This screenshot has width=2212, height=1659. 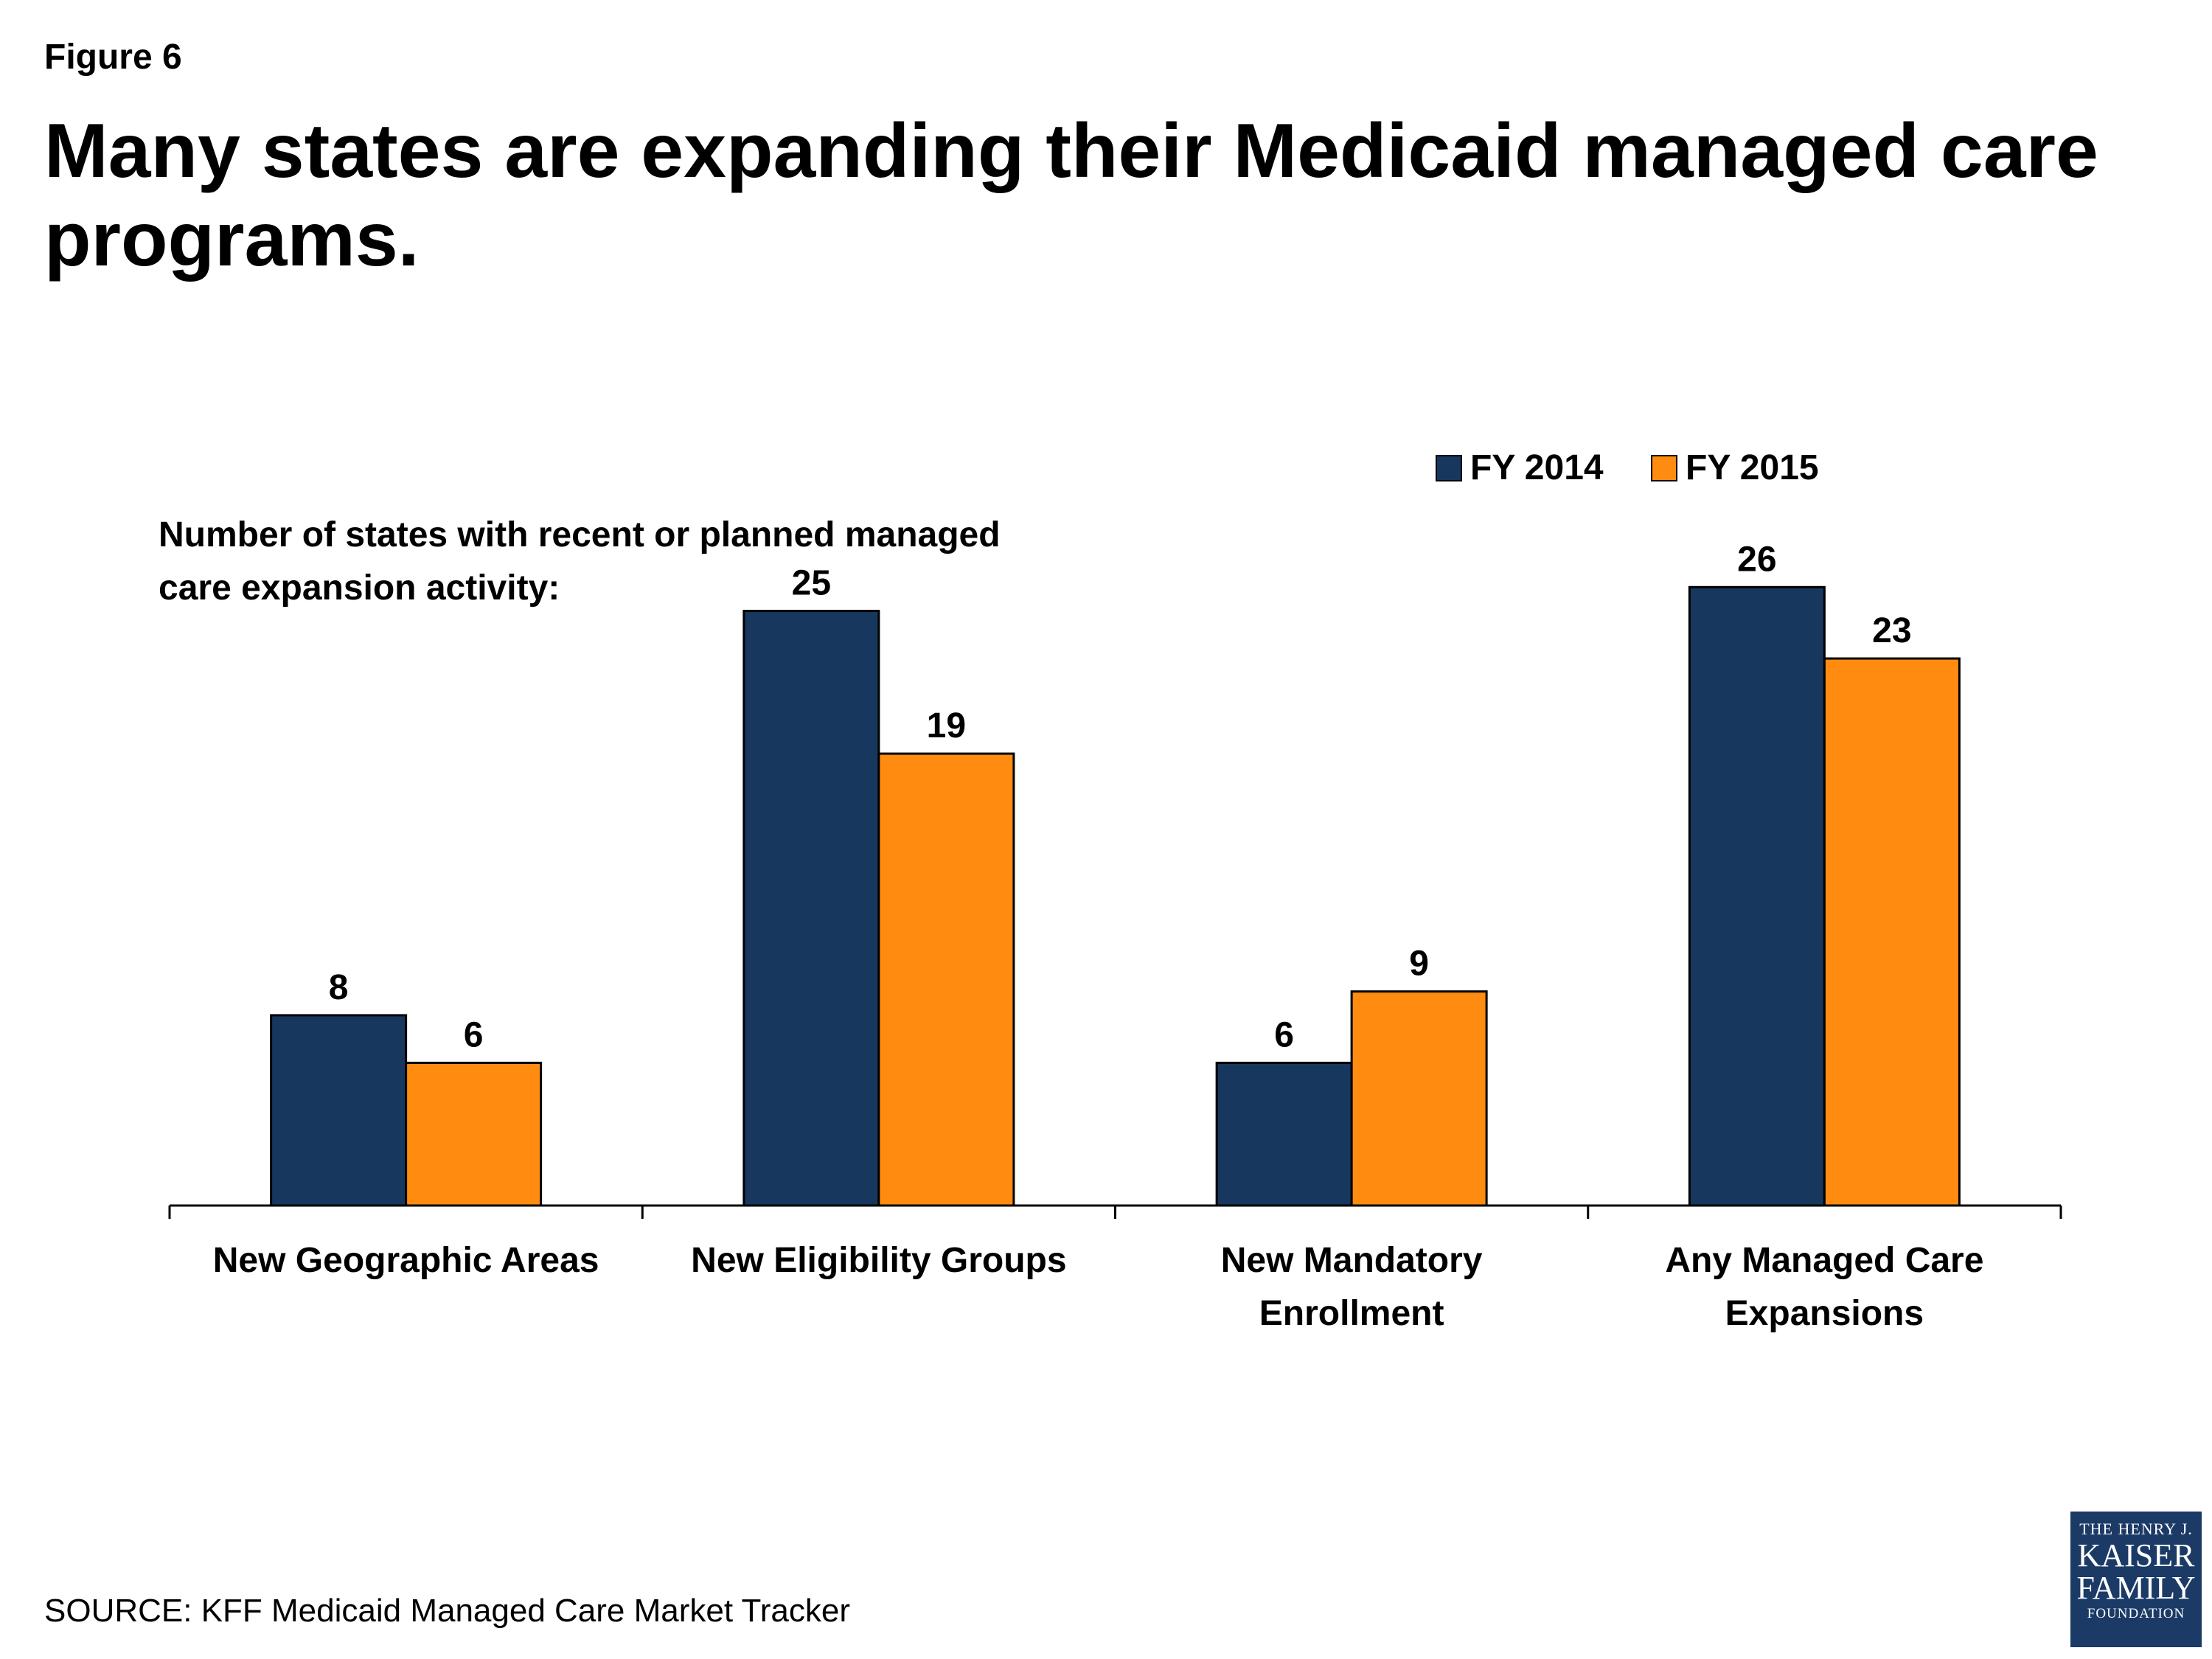 I want to click on kaiser-family-foundation-logo: THE HENRY J. KAISER FAMILY FOUNDATION, so click(x=2136, y=1579).